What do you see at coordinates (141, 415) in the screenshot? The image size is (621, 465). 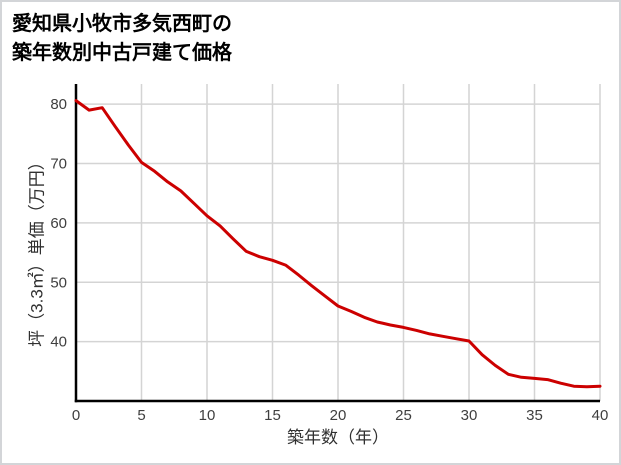 I see `x-tick-label: 5` at bounding box center [141, 415].